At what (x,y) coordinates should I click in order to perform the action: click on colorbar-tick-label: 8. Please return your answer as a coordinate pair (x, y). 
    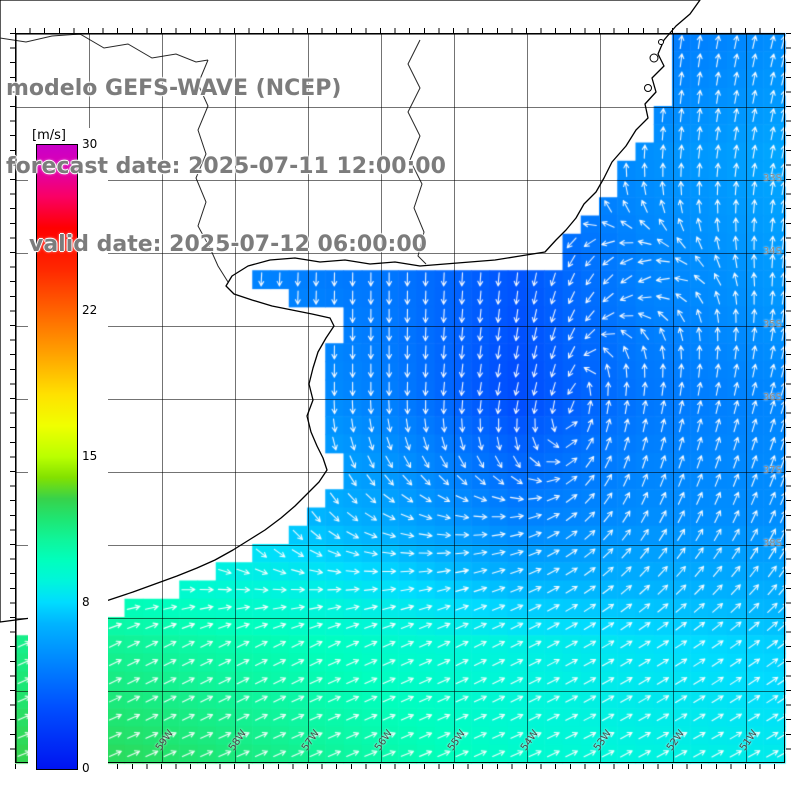
    Looking at the image, I should click on (86, 601).